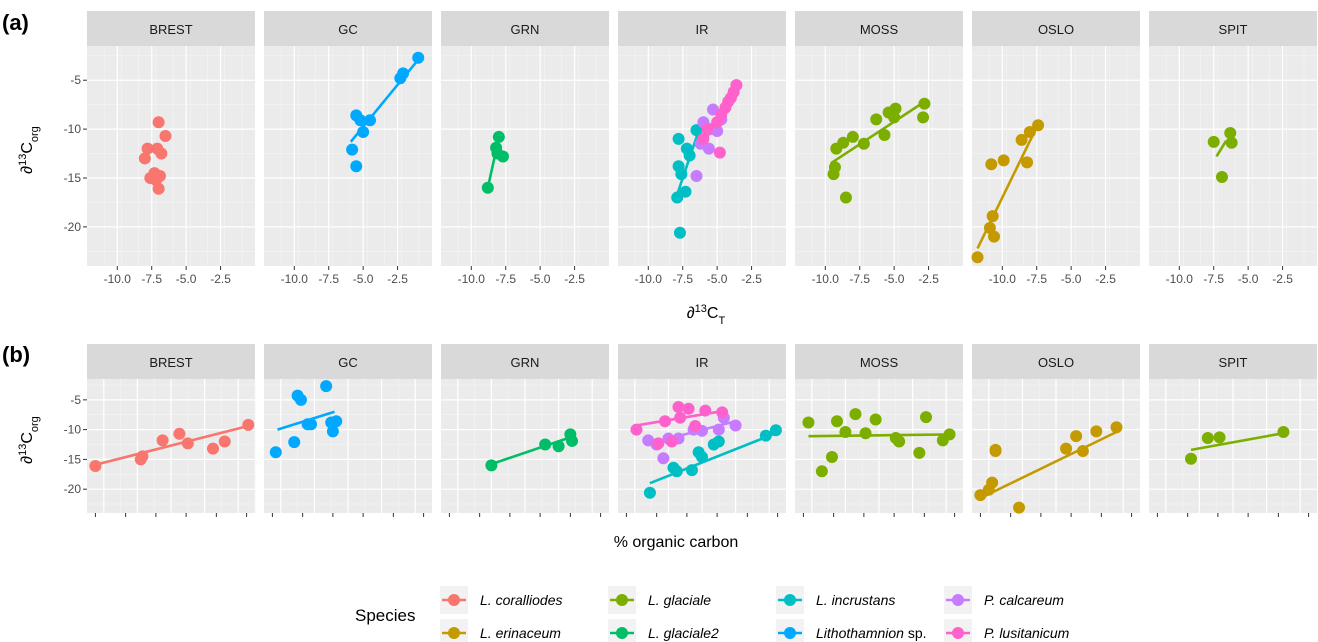 The height and width of the screenshot is (642, 1318). What do you see at coordinates (348, 148) in the screenshot?
I see `facet-gc: GC -10.0 -7.5 -5.0 -2.5` at bounding box center [348, 148].